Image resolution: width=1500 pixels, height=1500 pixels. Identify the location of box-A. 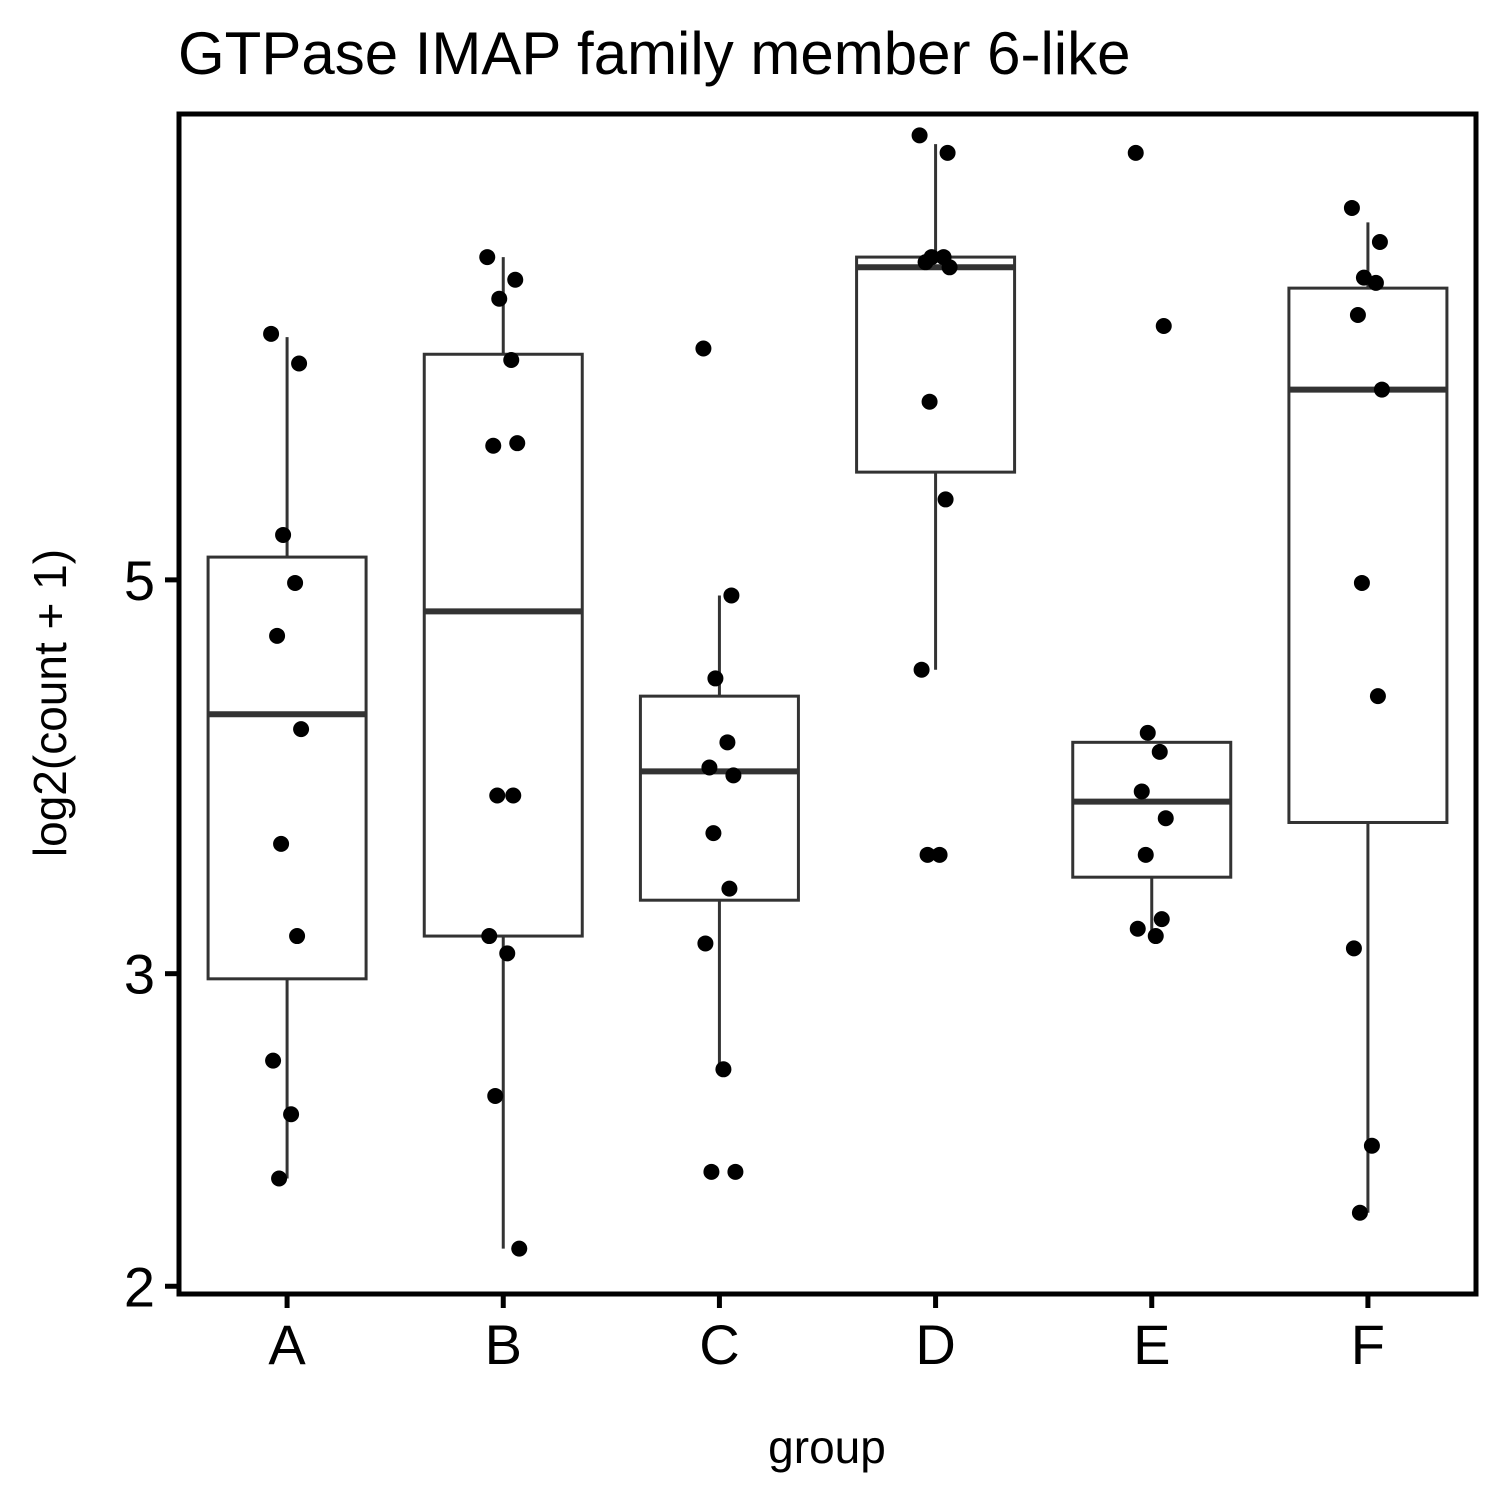
(287, 758).